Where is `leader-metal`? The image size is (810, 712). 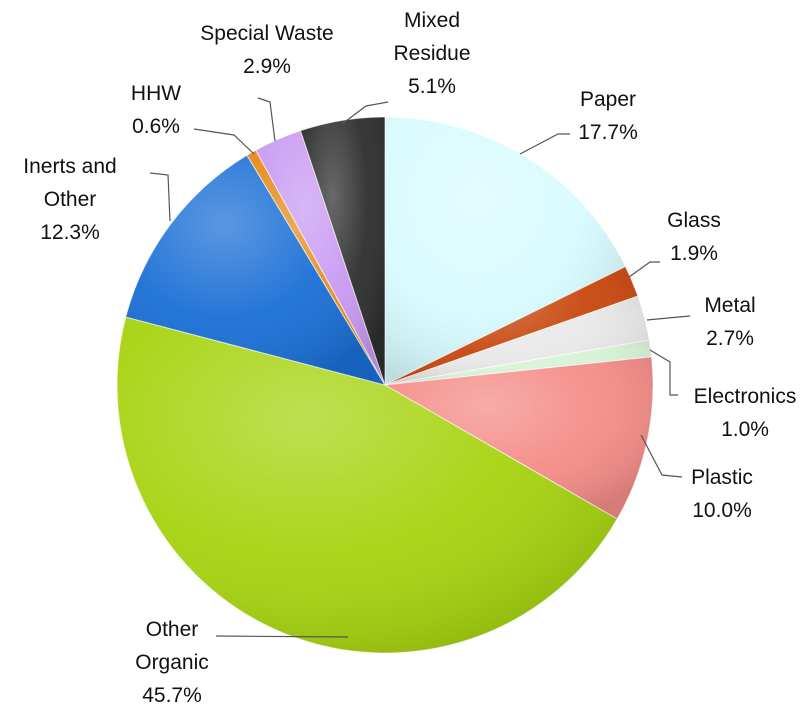 leader-metal is located at coordinates (668, 318).